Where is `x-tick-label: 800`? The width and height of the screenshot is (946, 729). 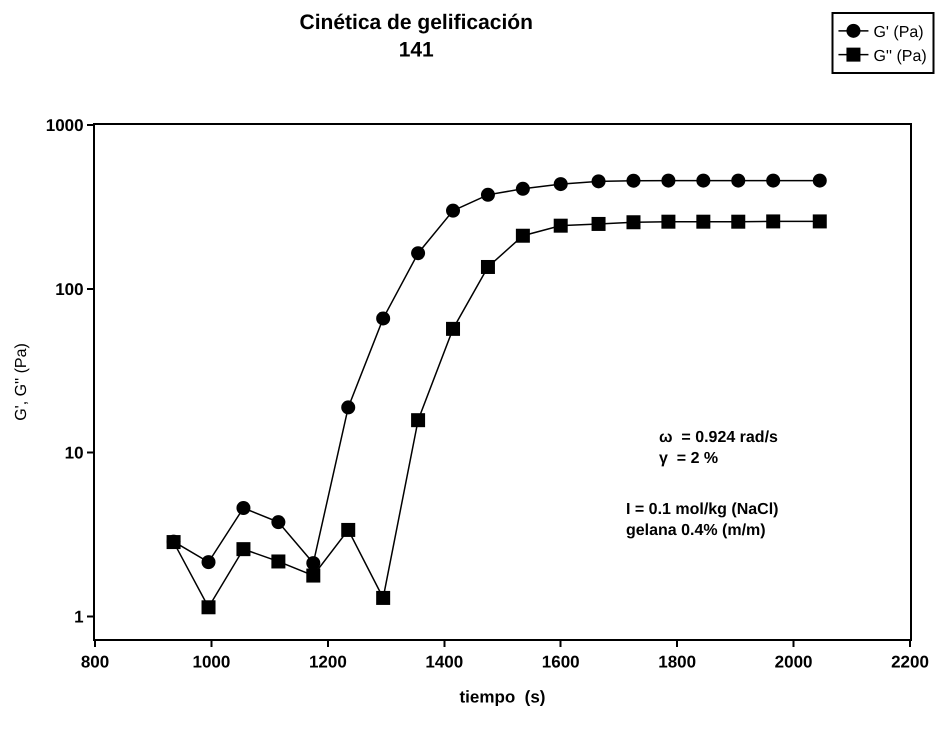
x-tick-label: 800 is located at coordinates (95, 662).